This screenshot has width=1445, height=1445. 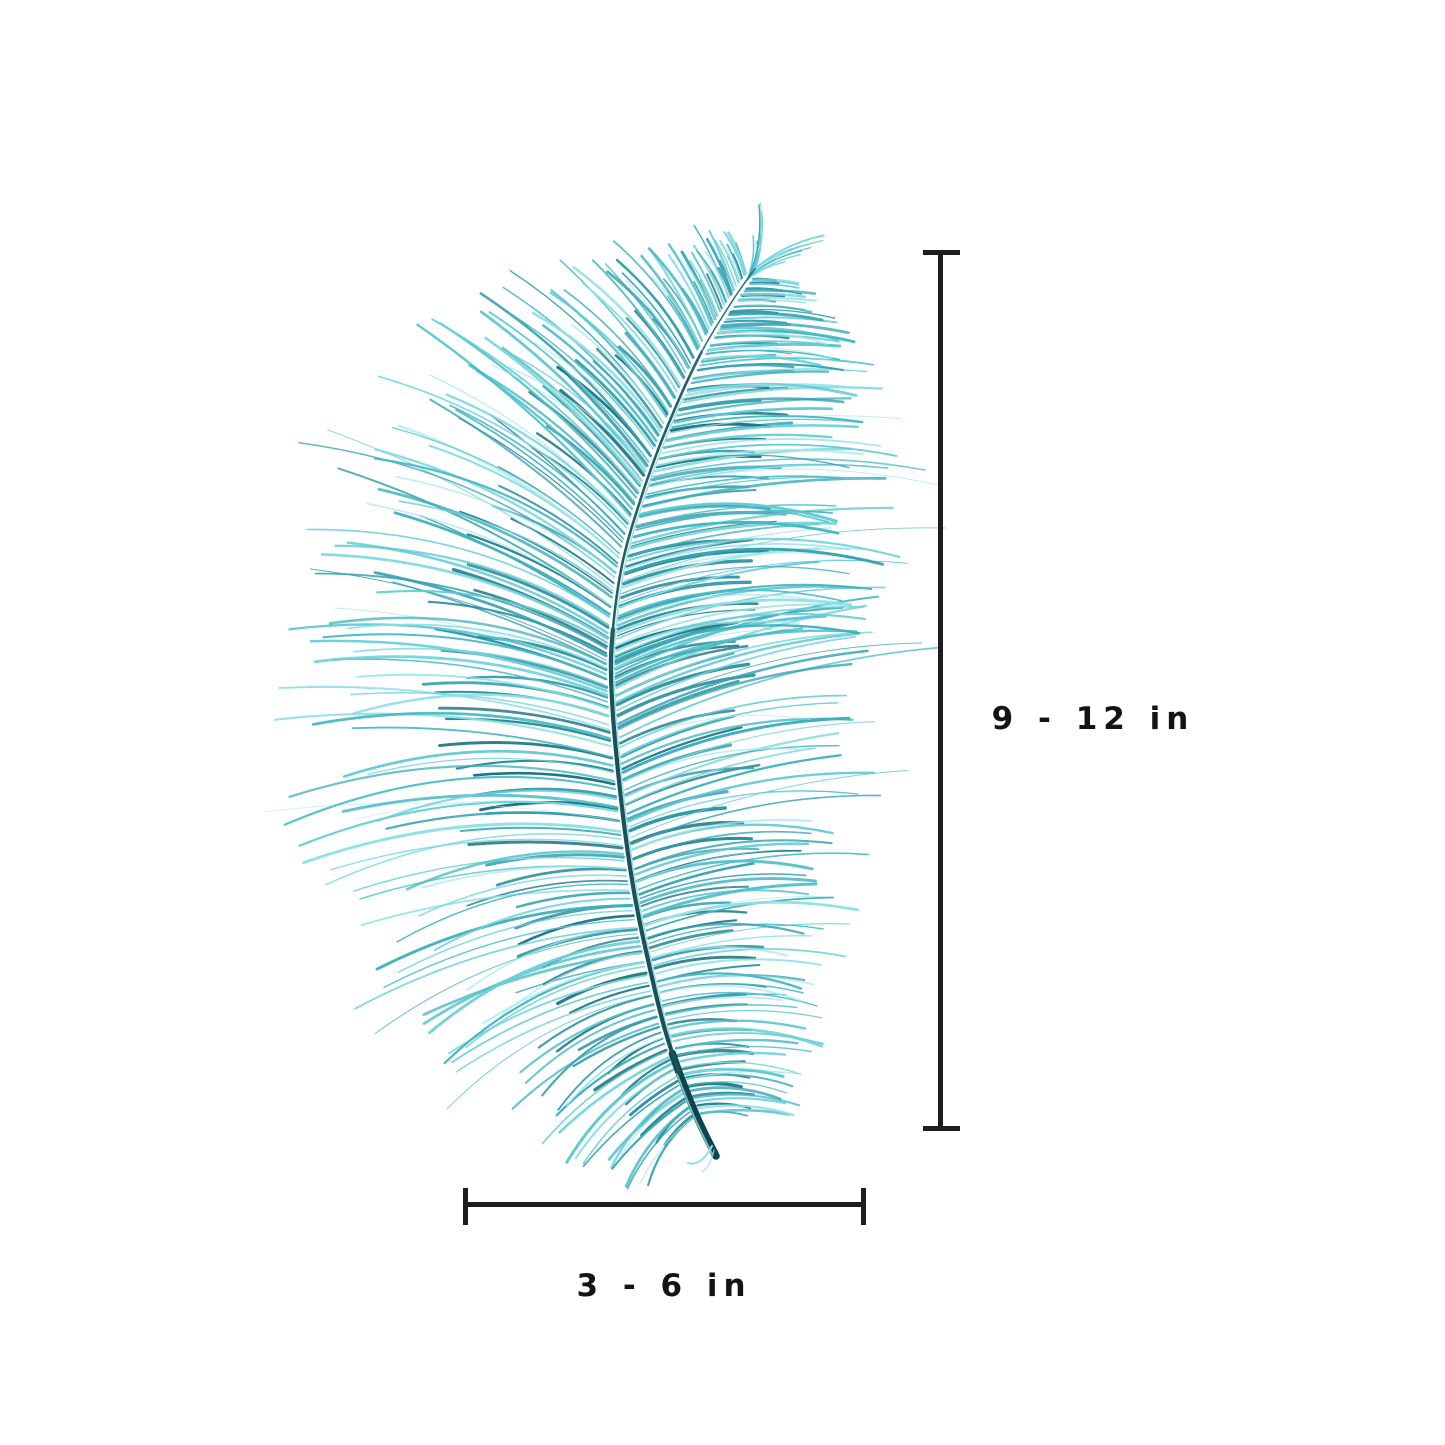 What do you see at coordinates (664, 1286) in the screenshot?
I see `width-dimension-label: 3 - 6 in` at bounding box center [664, 1286].